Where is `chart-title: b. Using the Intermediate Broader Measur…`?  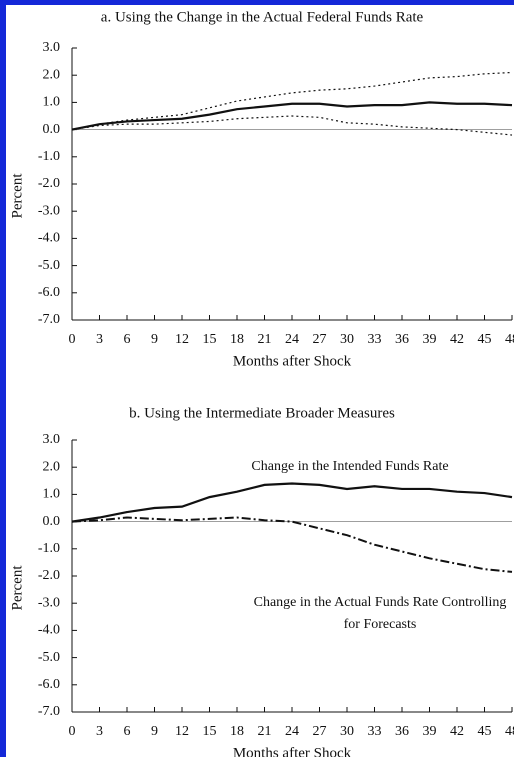 chart-title: b. Using the Intermediate Broader Measur… is located at coordinates (262, 413).